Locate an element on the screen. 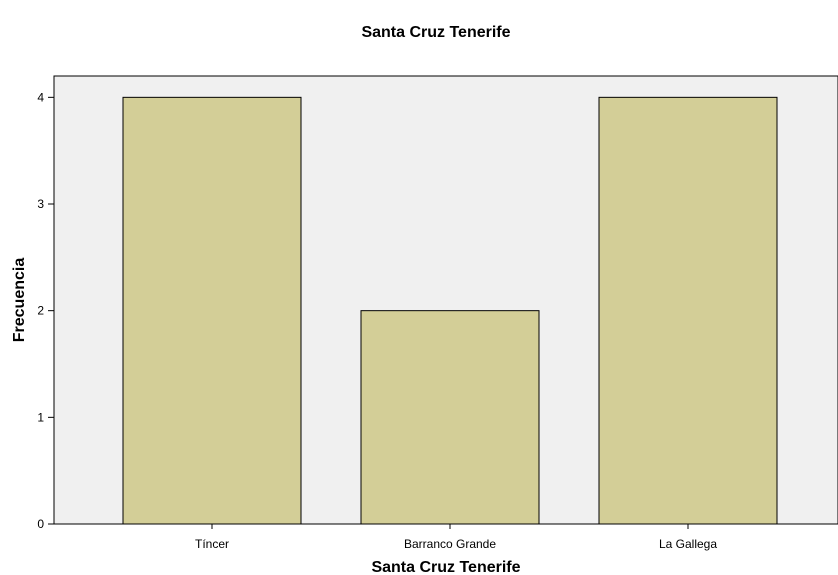  x-tick-label: Barranco Grande is located at coordinates (450, 544).